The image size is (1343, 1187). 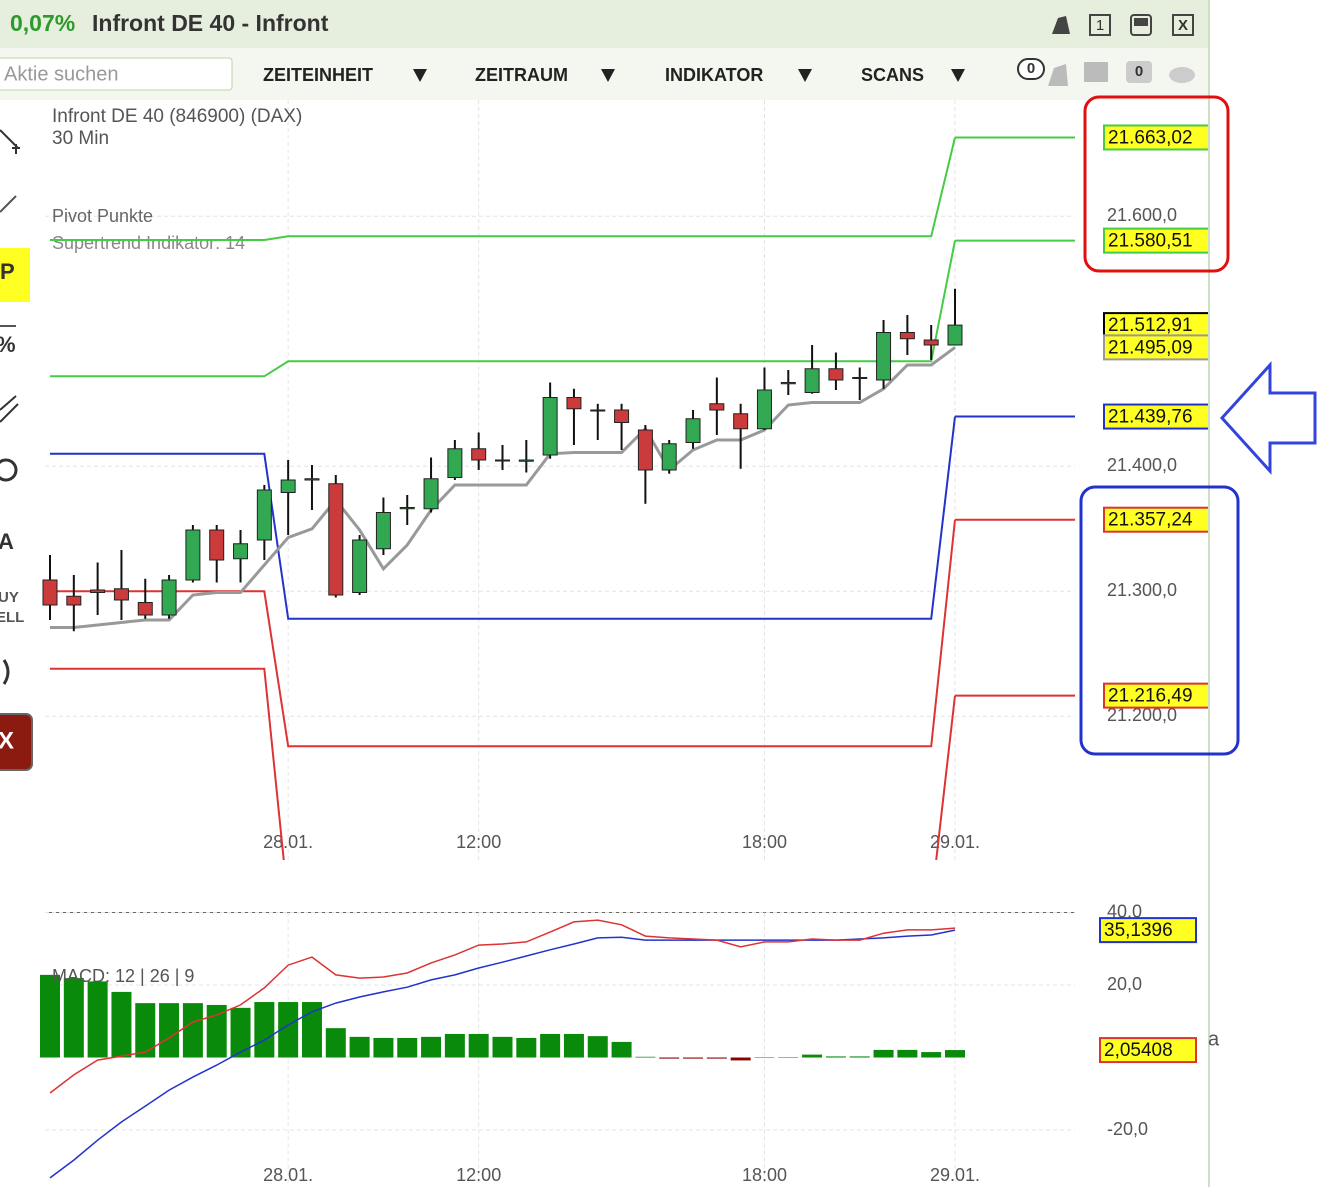 I want to click on list-icon, so click(x=1096, y=72).